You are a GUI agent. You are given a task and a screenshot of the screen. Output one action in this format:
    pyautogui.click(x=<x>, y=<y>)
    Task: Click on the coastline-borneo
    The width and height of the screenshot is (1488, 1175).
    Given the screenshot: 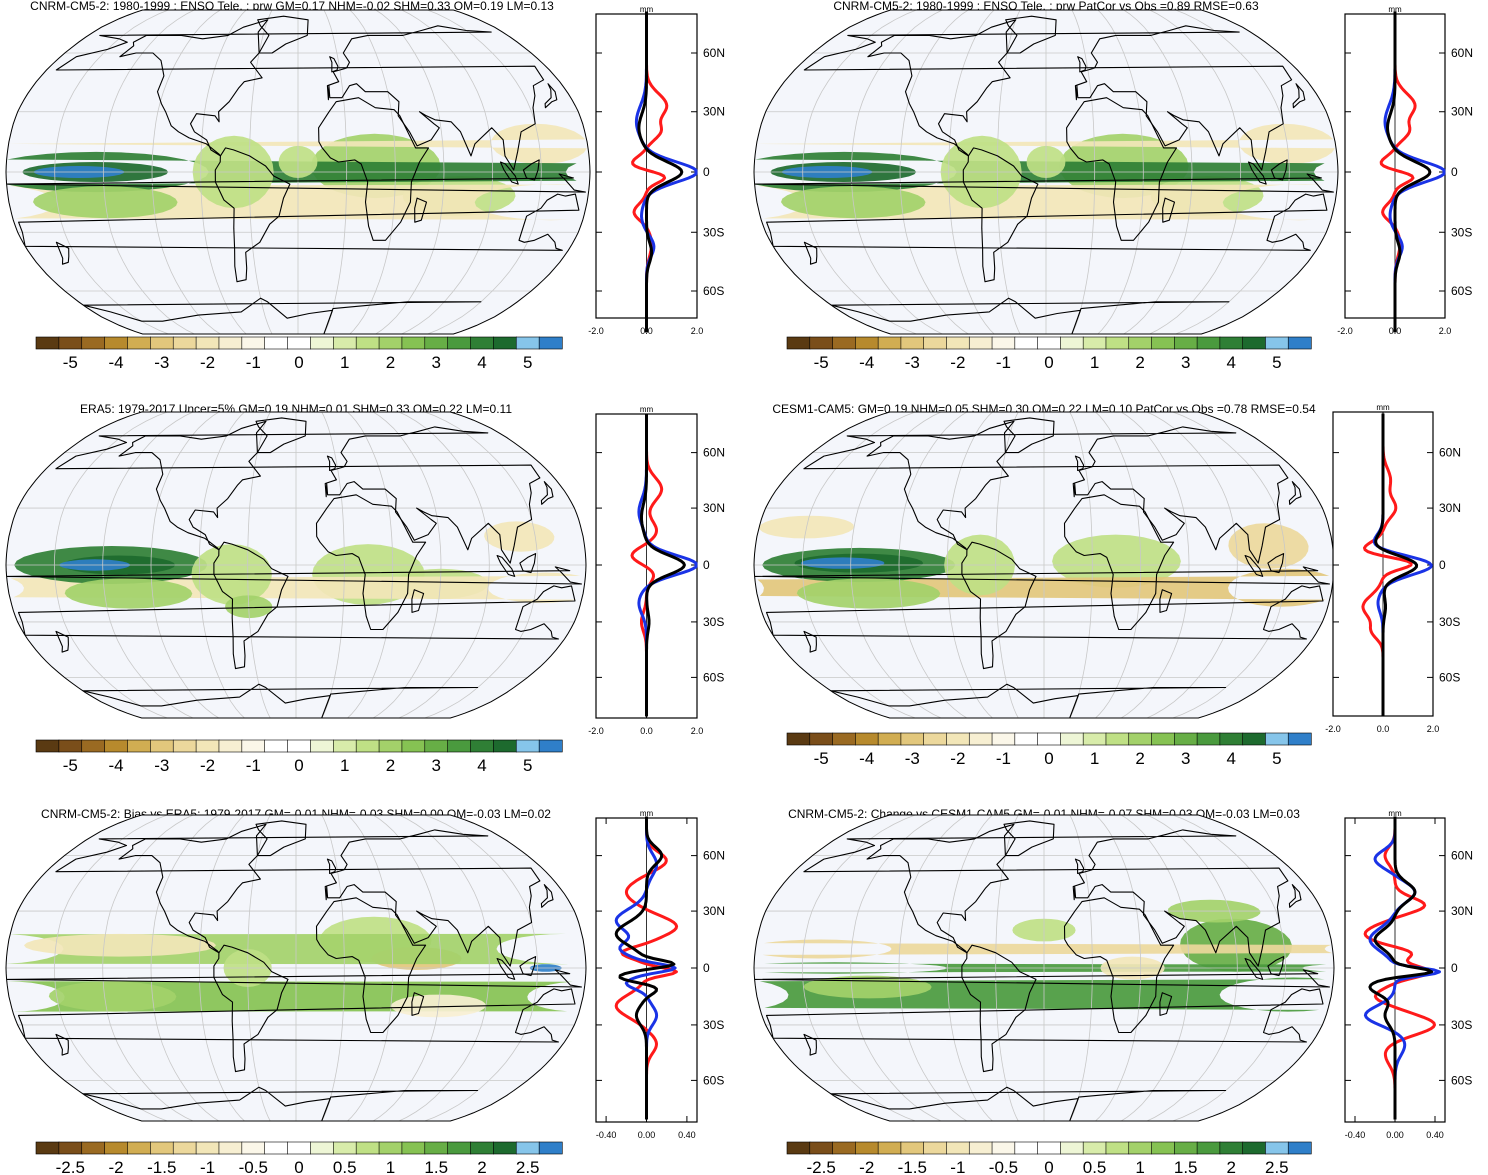 What is the action you would take?
    pyautogui.click(x=531, y=170)
    